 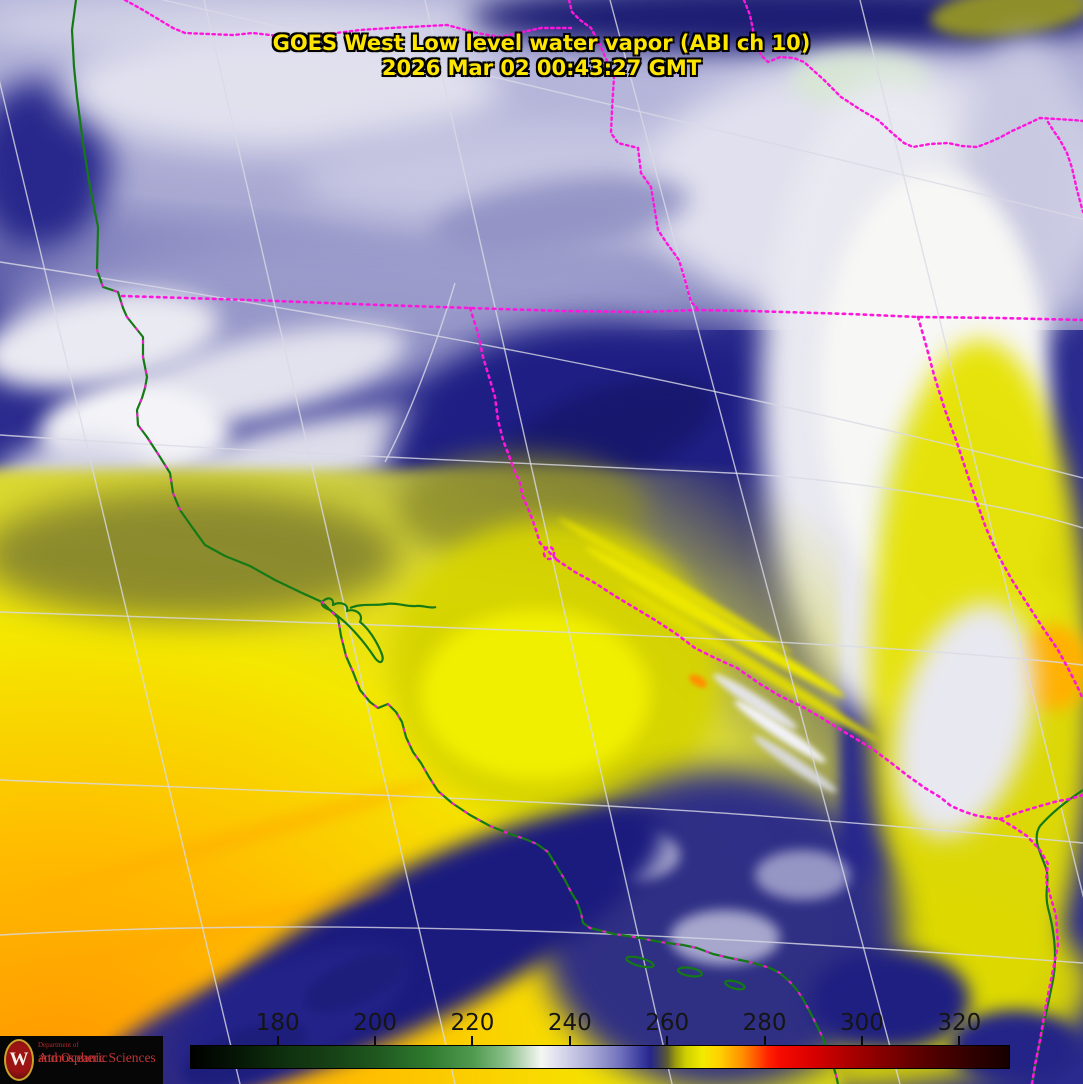 I want to click on colorbar-tick-label: 280, so click(x=764, y=1023).